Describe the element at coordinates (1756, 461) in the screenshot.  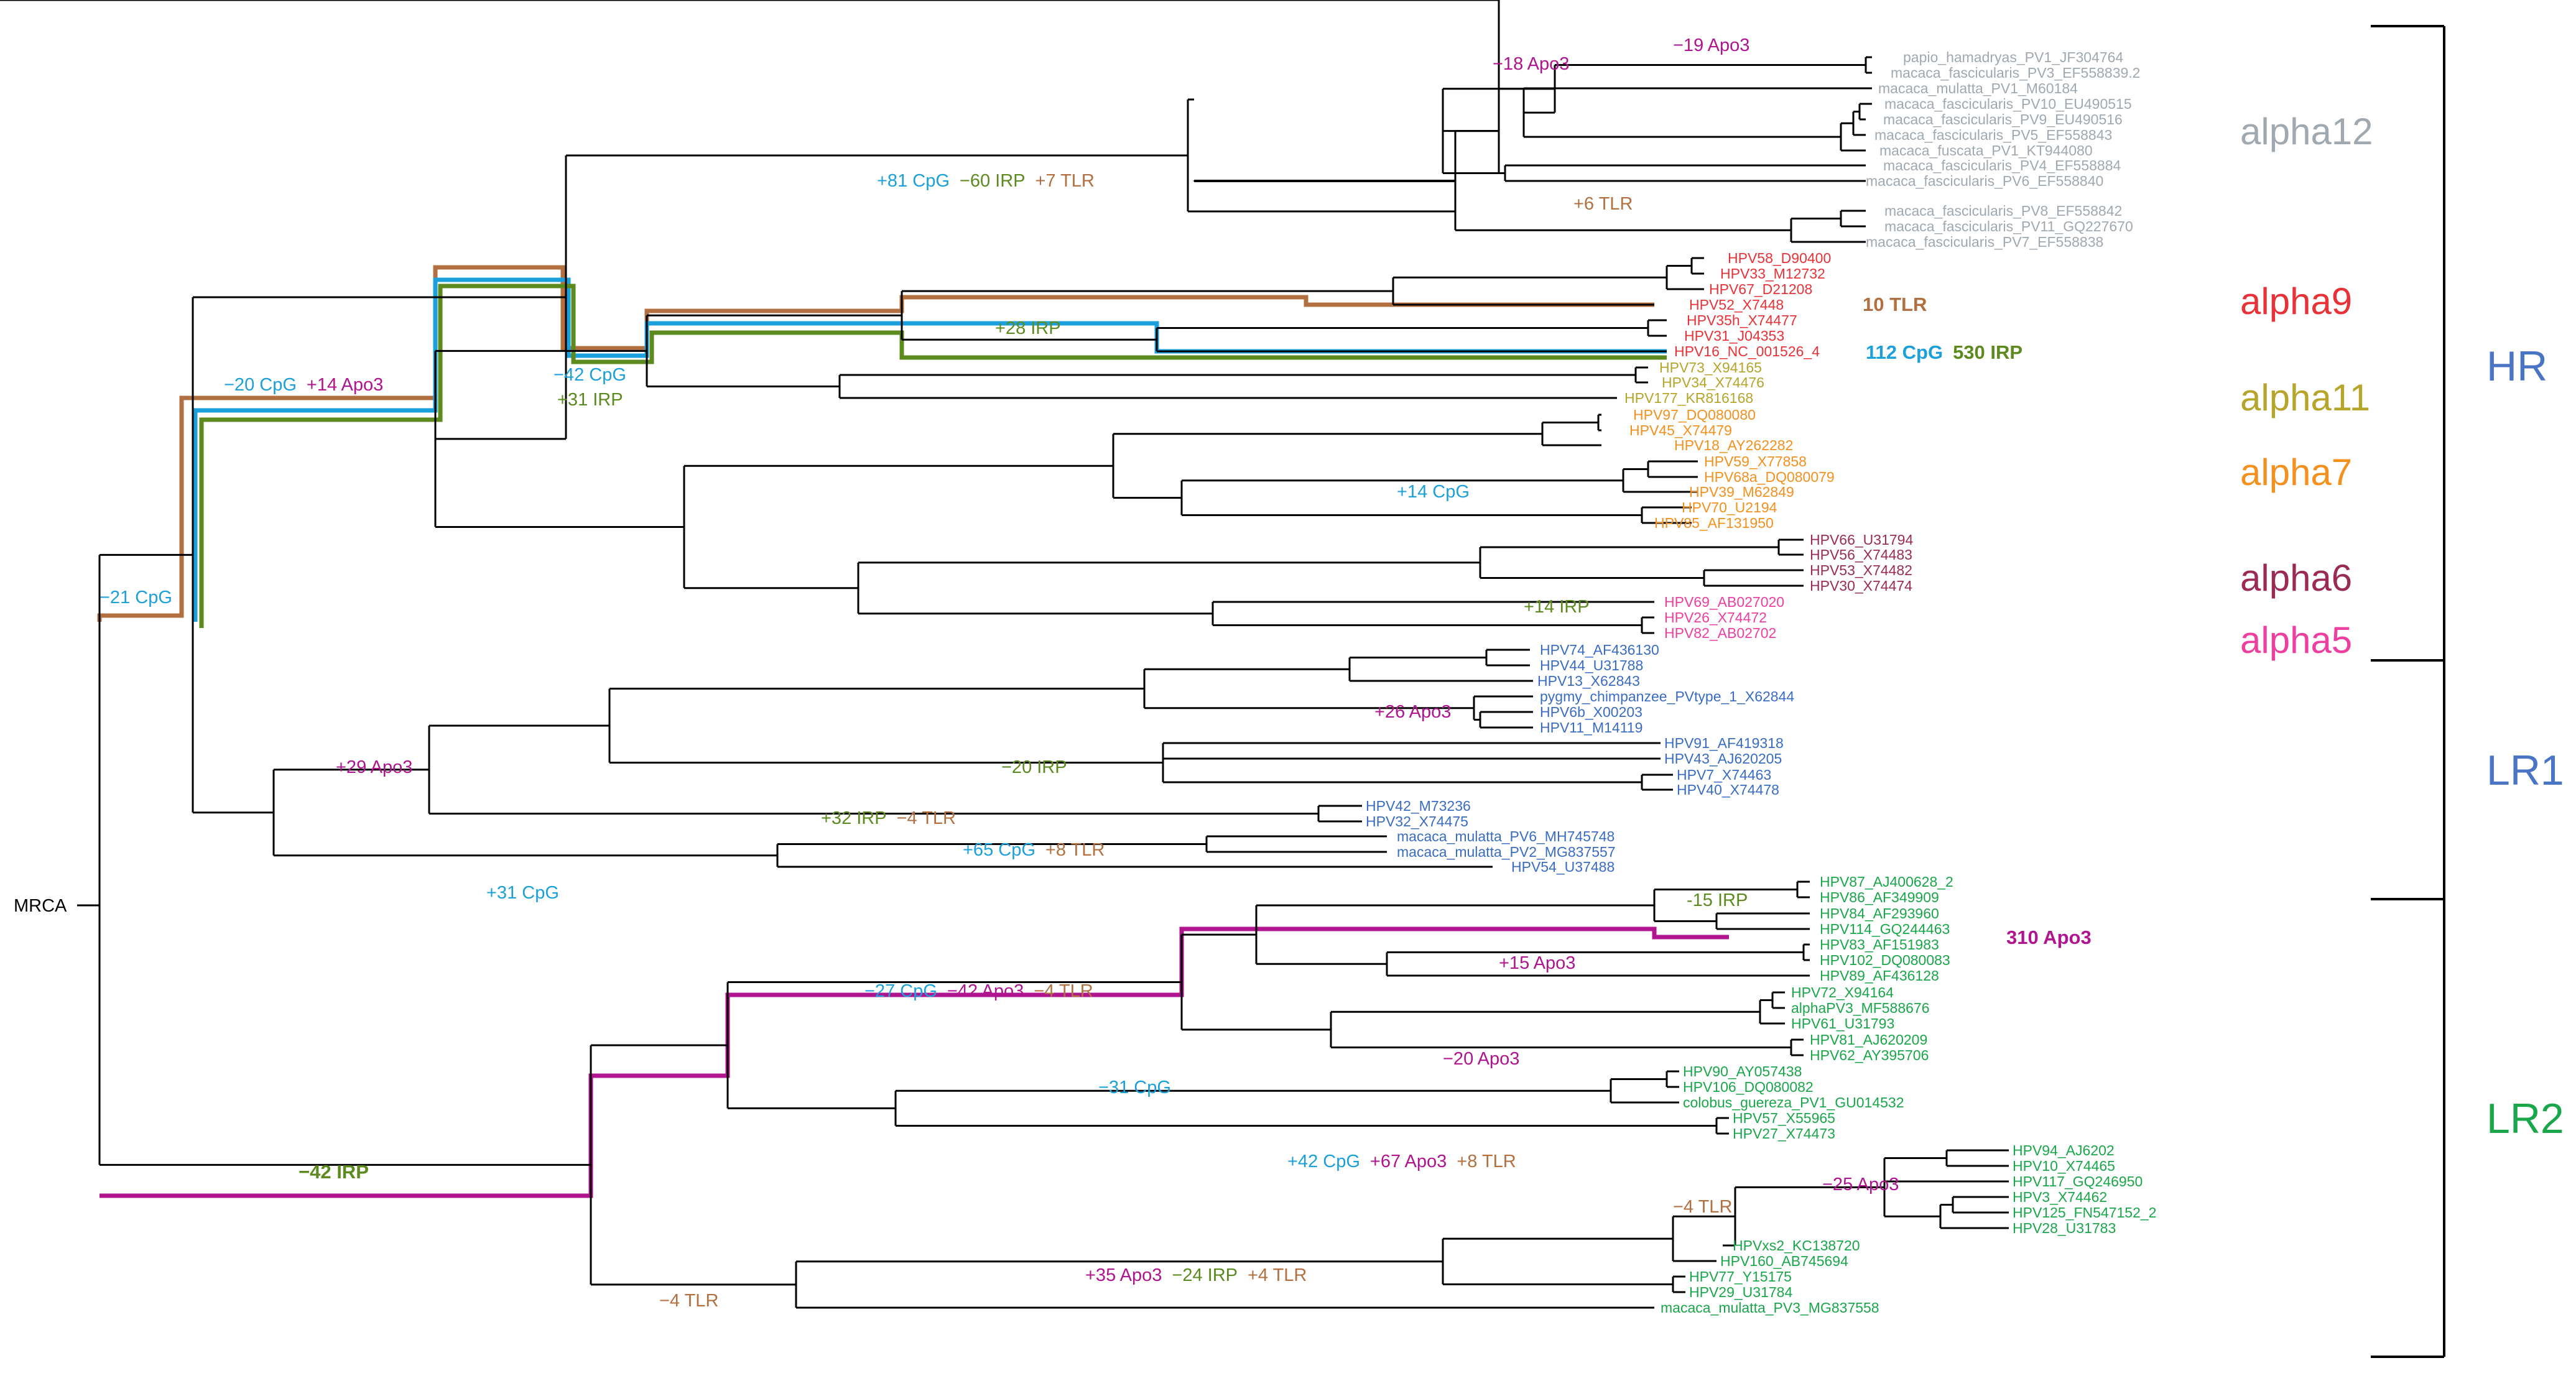
I see `leaf-label: HPV59_X77858` at that location.